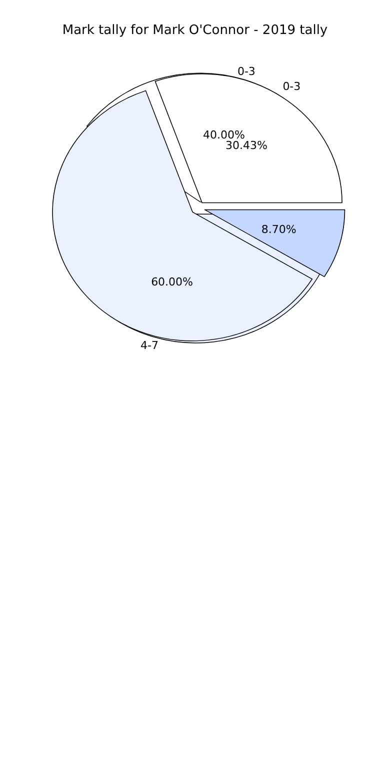  Describe the element at coordinates (195, 30) in the screenshot. I see `chart-title: Mark tally for Mark O'Connor - 2019 tally` at that location.